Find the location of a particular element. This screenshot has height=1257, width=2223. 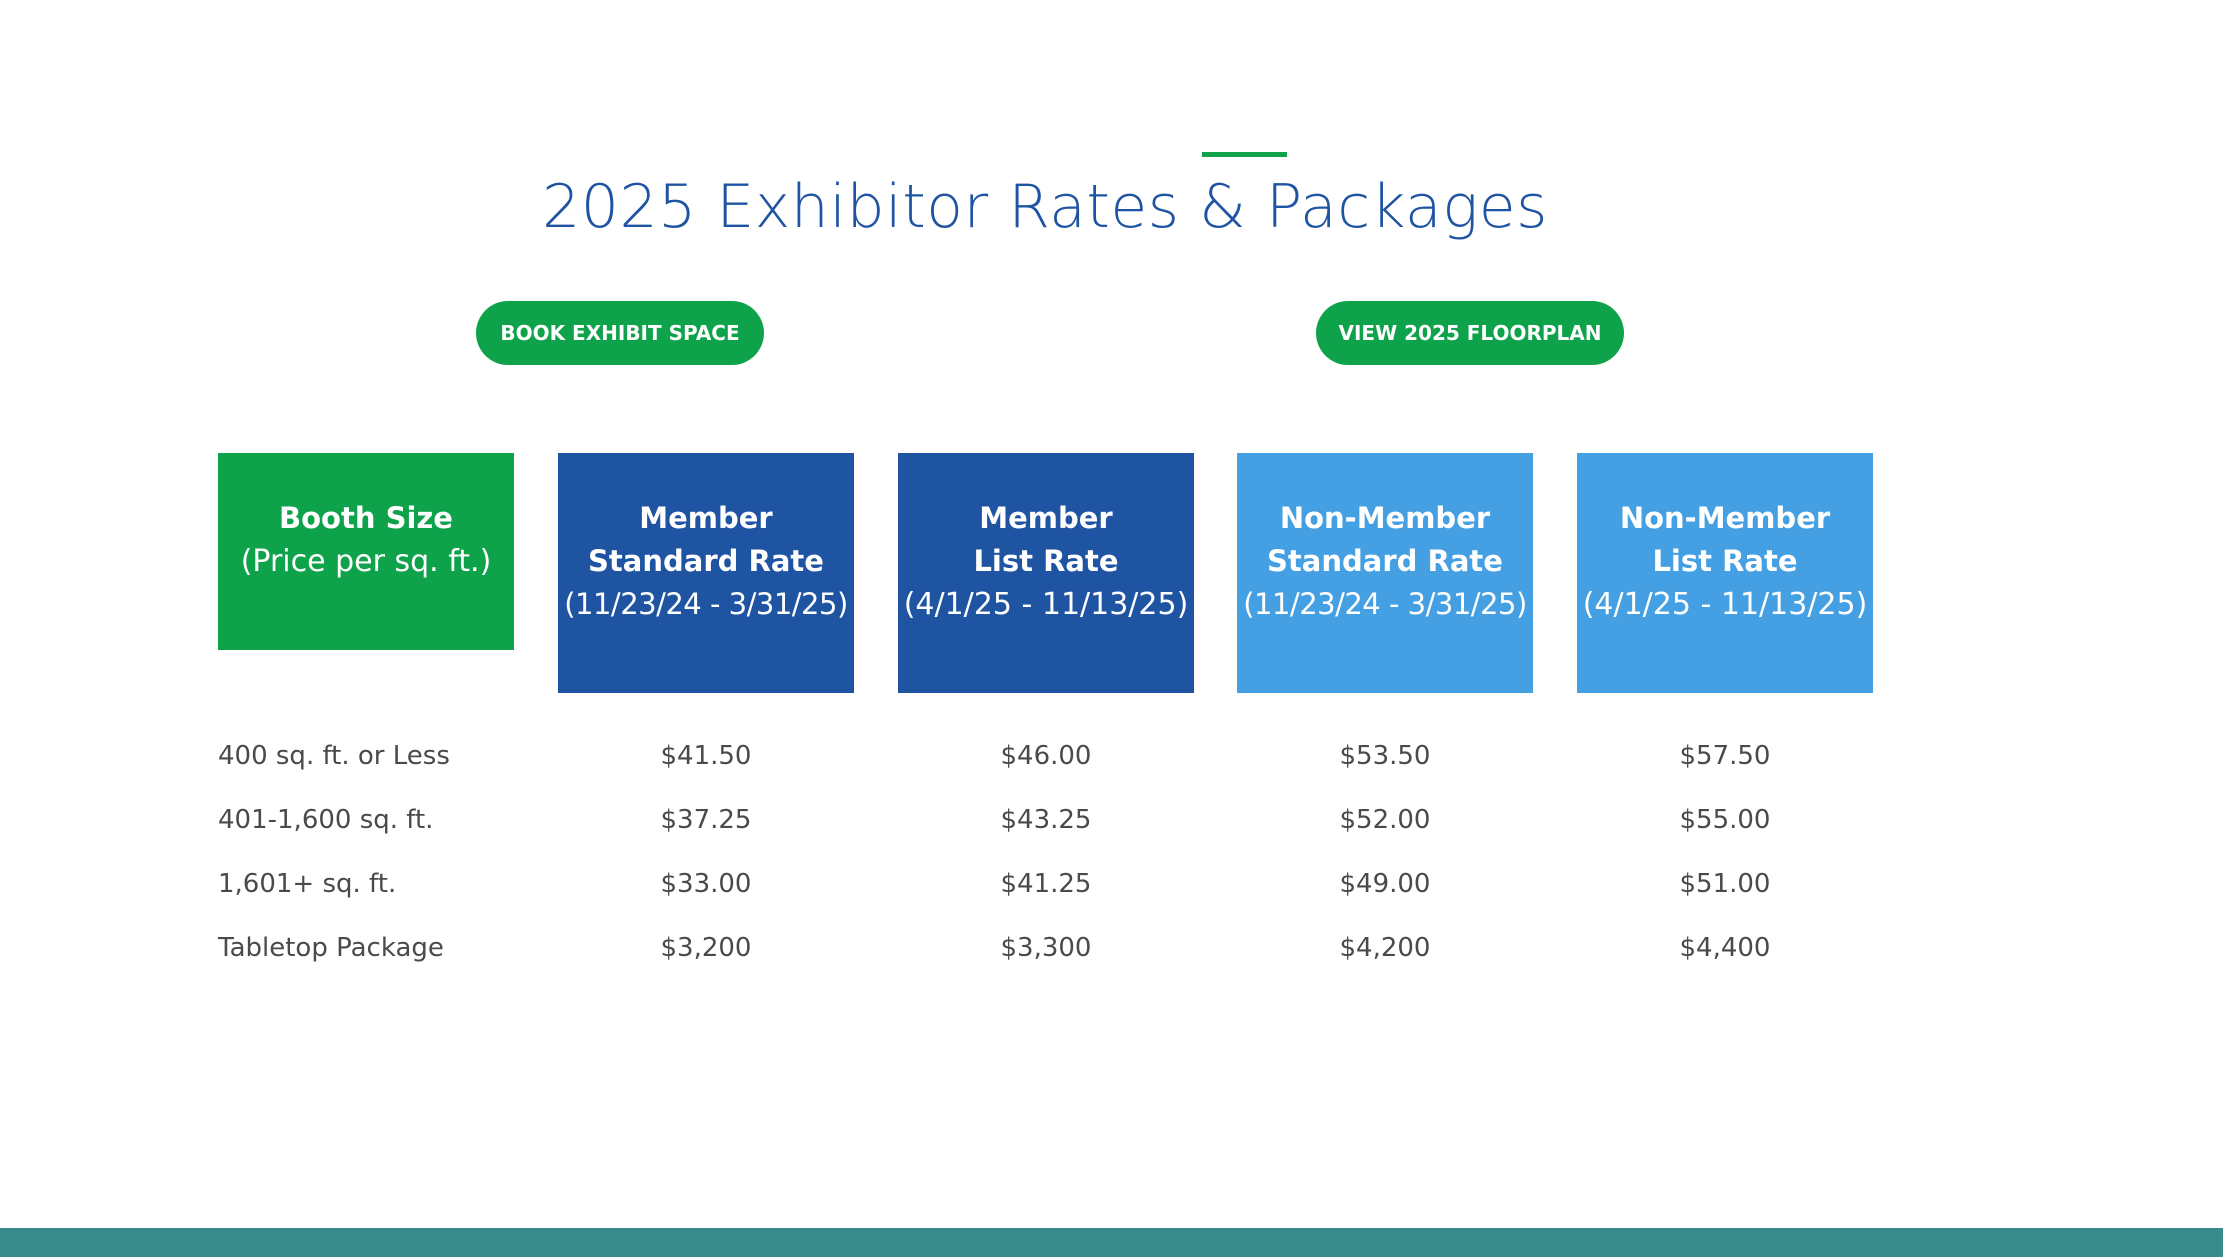

rate-value: $41.25 is located at coordinates (1046, 884).